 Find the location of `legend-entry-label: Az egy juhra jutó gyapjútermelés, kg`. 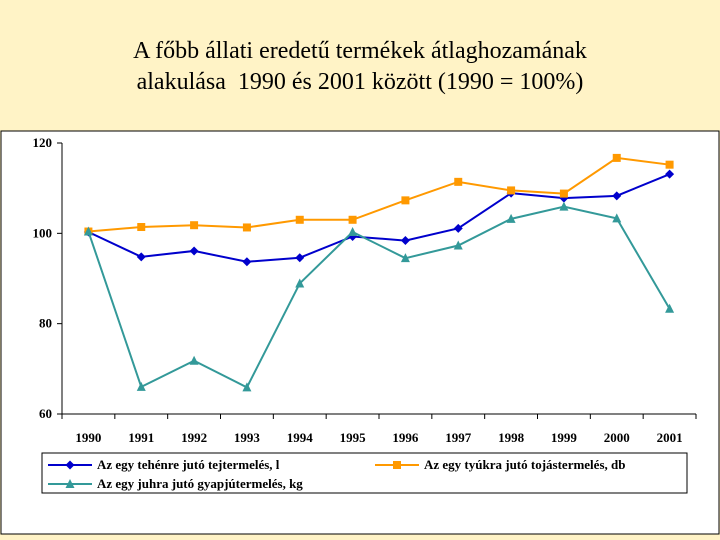

legend-entry-label: Az egy juhra jutó gyapjútermelés, kg is located at coordinates (200, 483).